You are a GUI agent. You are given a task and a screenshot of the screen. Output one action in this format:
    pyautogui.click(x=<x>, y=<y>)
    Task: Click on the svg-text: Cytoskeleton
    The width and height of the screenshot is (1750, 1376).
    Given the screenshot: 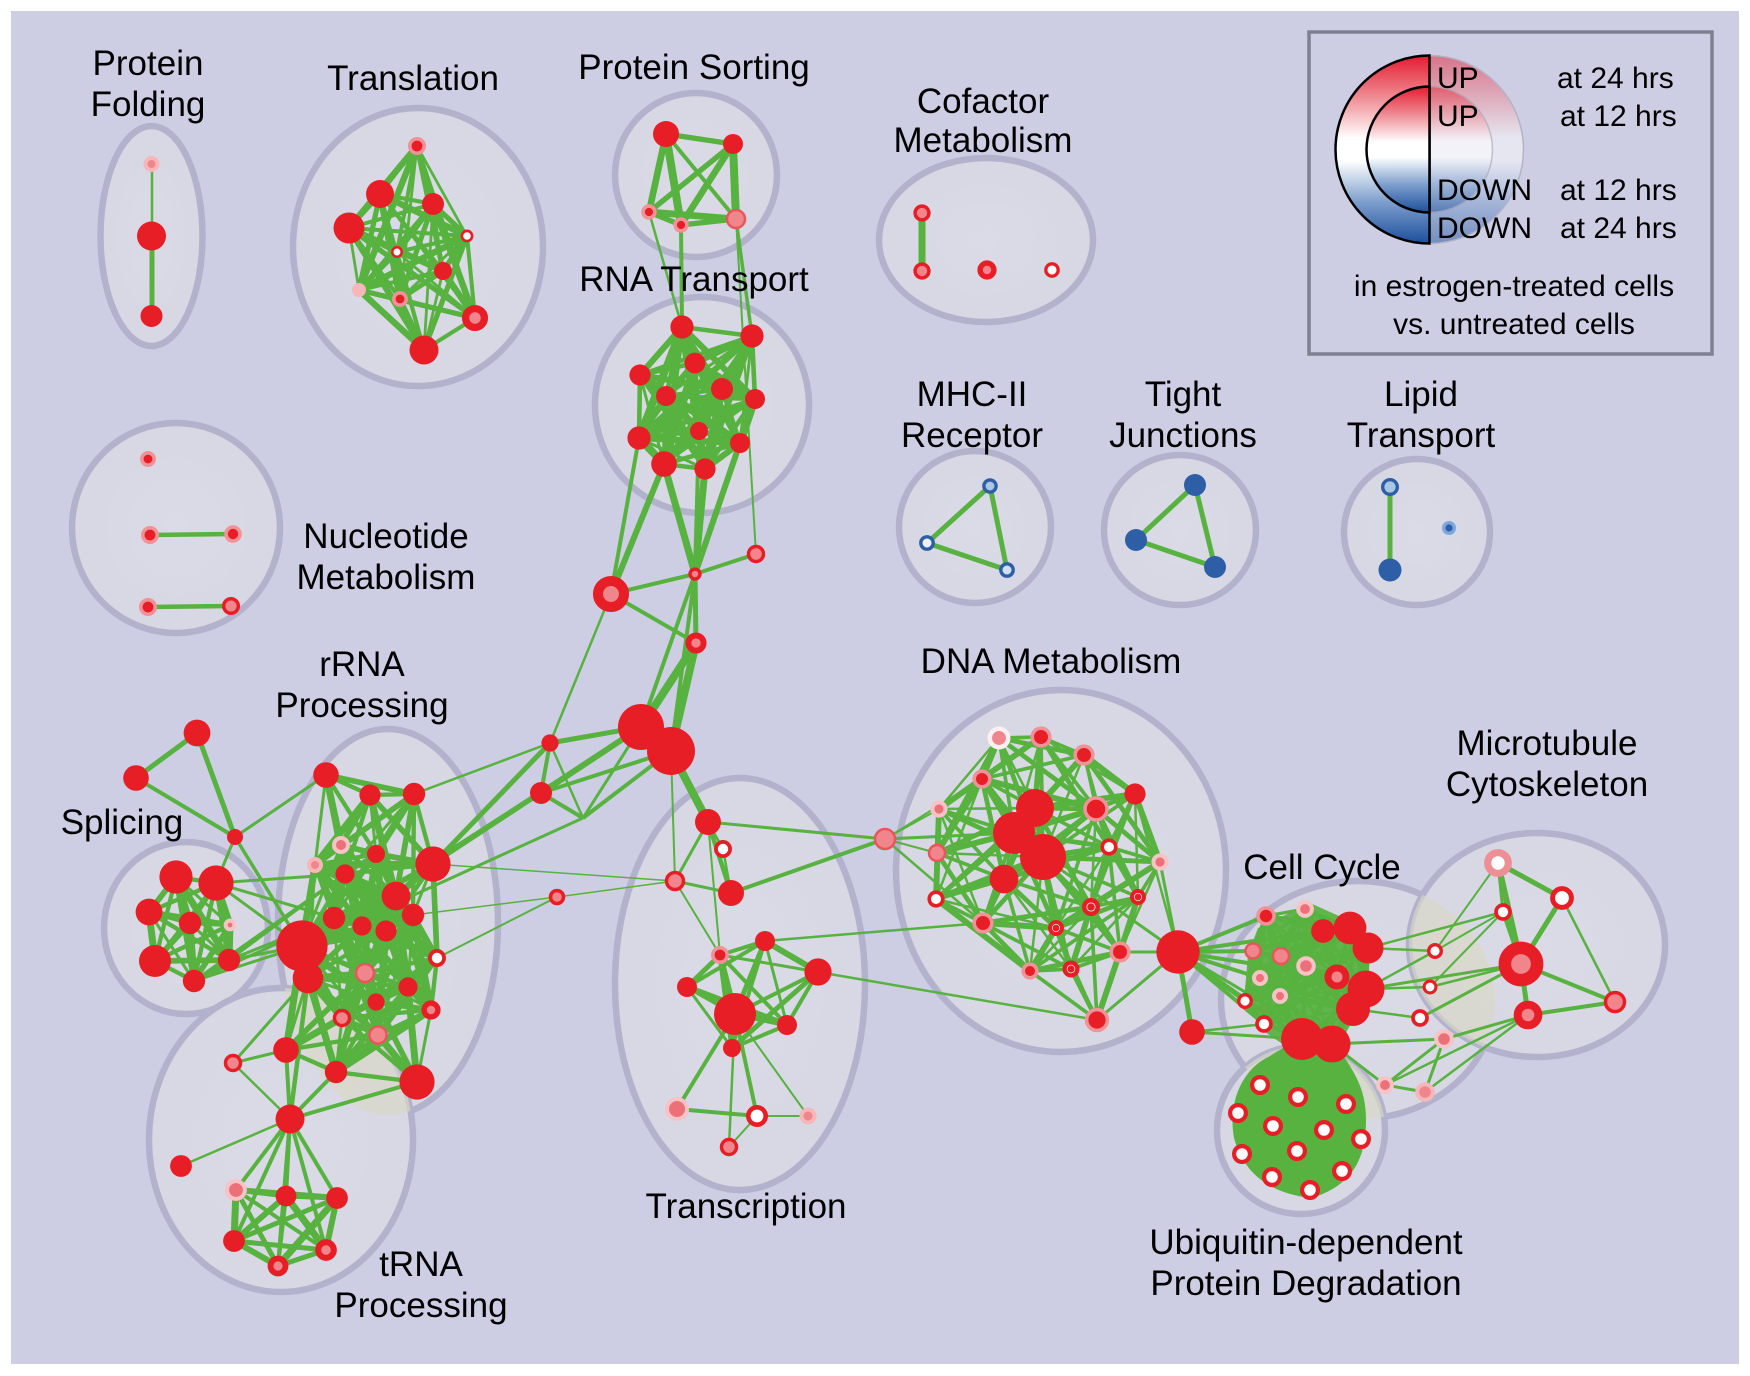 What is the action you would take?
    pyautogui.click(x=1547, y=784)
    